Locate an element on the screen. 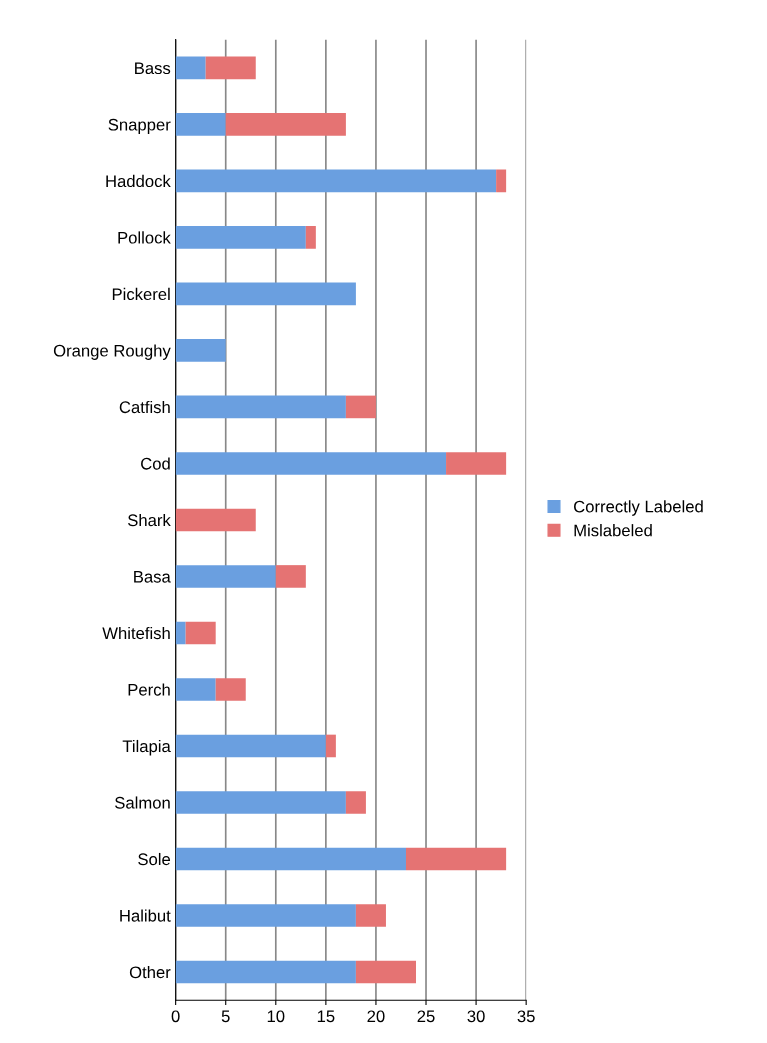 This screenshot has height=1043, width=767. y-tick-label: Pickerel is located at coordinates (141, 294).